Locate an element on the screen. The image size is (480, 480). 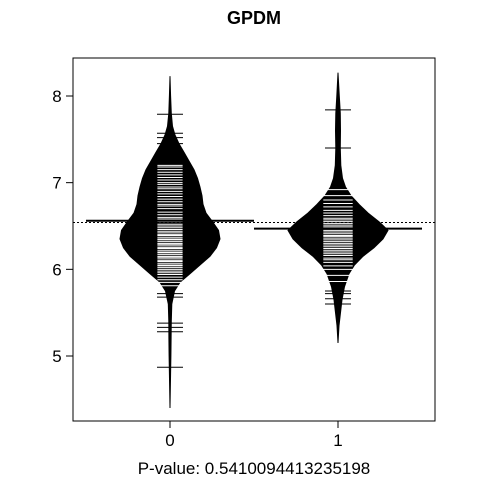
x-axis-label: P-value: 0.5410094413235198 is located at coordinates (254, 468).